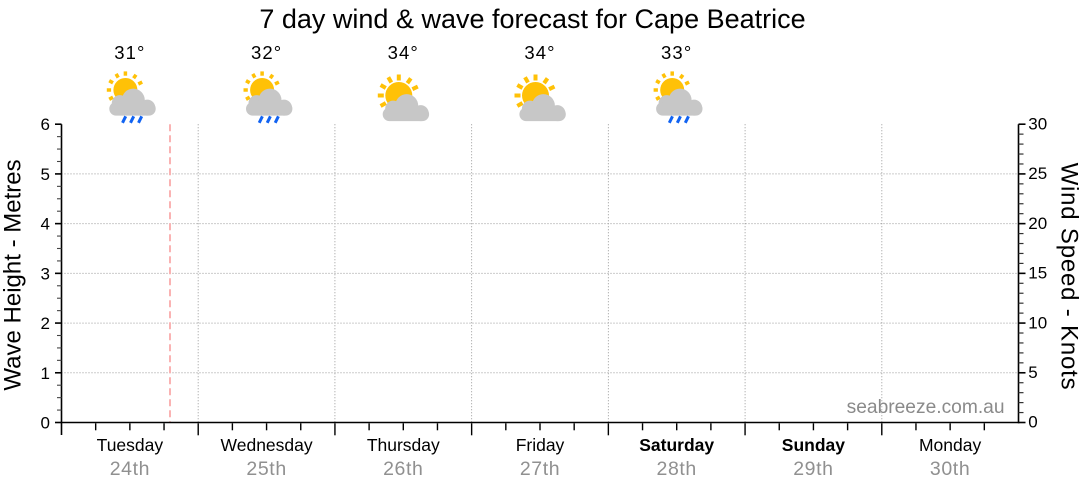 The width and height of the screenshot is (1080, 495). What do you see at coordinates (45, 373) in the screenshot?
I see `svg-text: 1` at bounding box center [45, 373].